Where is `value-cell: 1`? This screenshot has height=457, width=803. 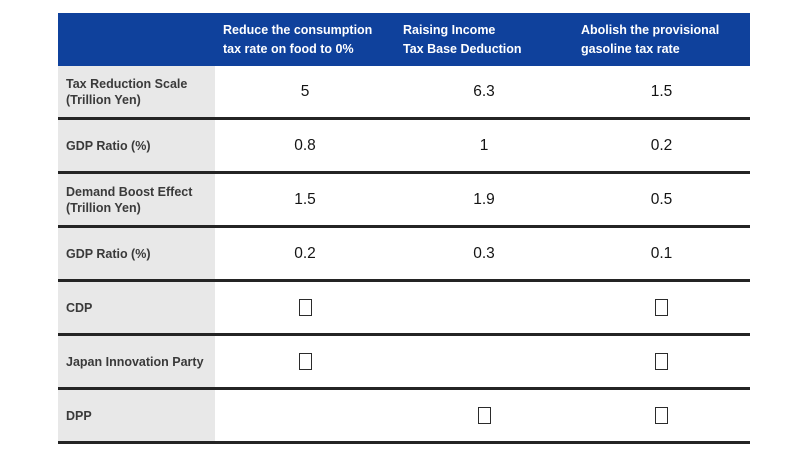
value-cell: 1 is located at coordinates (484, 145).